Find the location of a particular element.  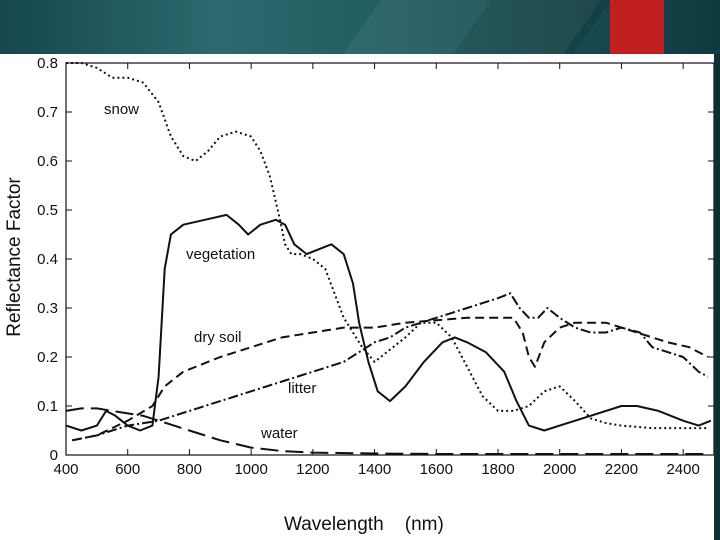

y-tick-label: 0 is located at coordinates (54, 455).